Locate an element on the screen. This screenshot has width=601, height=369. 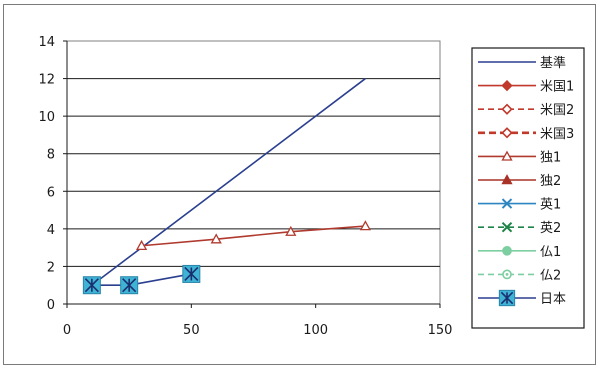
legend-label-4: 独1 is located at coordinates (550, 157).